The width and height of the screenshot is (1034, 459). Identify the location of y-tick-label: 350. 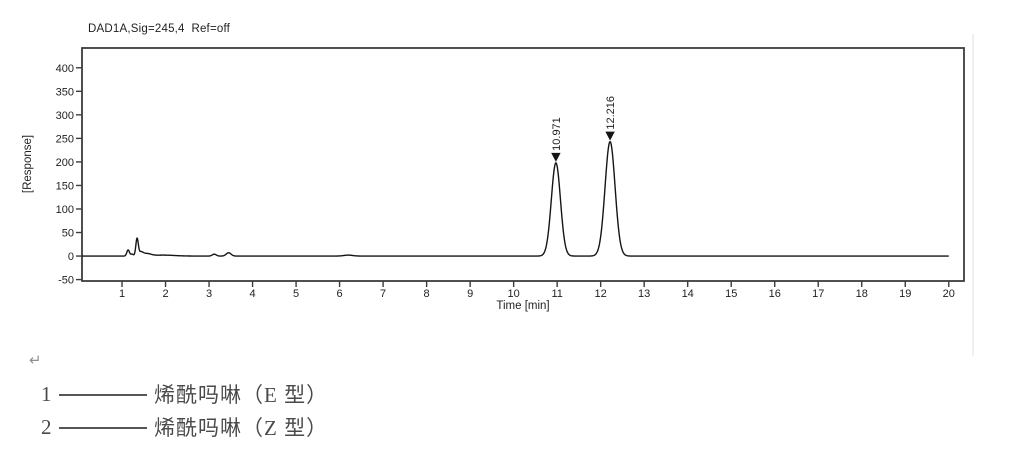
(65, 92).